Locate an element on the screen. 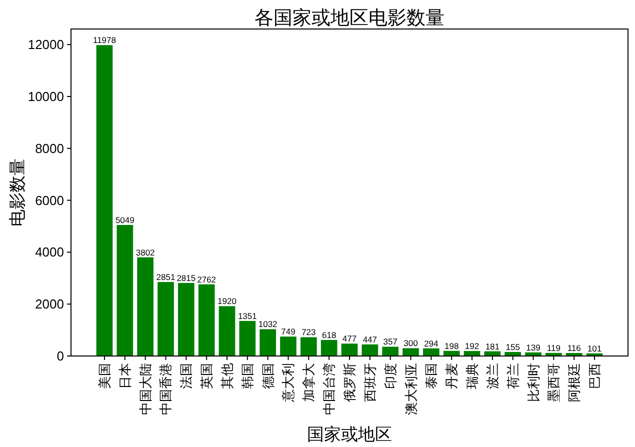  data-label: 139 is located at coordinates (533, 347).